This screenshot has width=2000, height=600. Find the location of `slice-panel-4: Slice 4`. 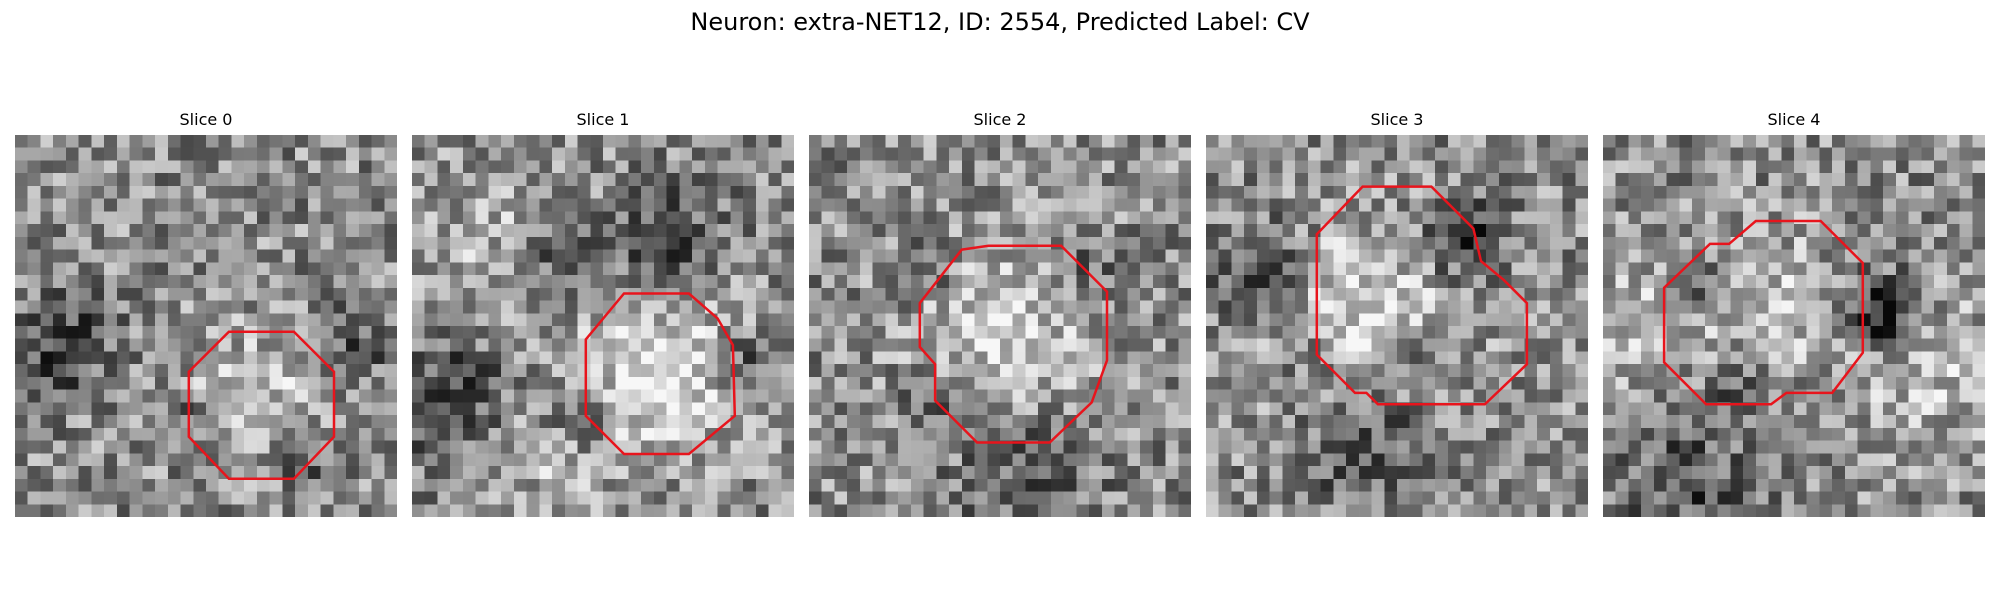

slice-panel-4: Slice 4 is located at coordinates (1794, 120).